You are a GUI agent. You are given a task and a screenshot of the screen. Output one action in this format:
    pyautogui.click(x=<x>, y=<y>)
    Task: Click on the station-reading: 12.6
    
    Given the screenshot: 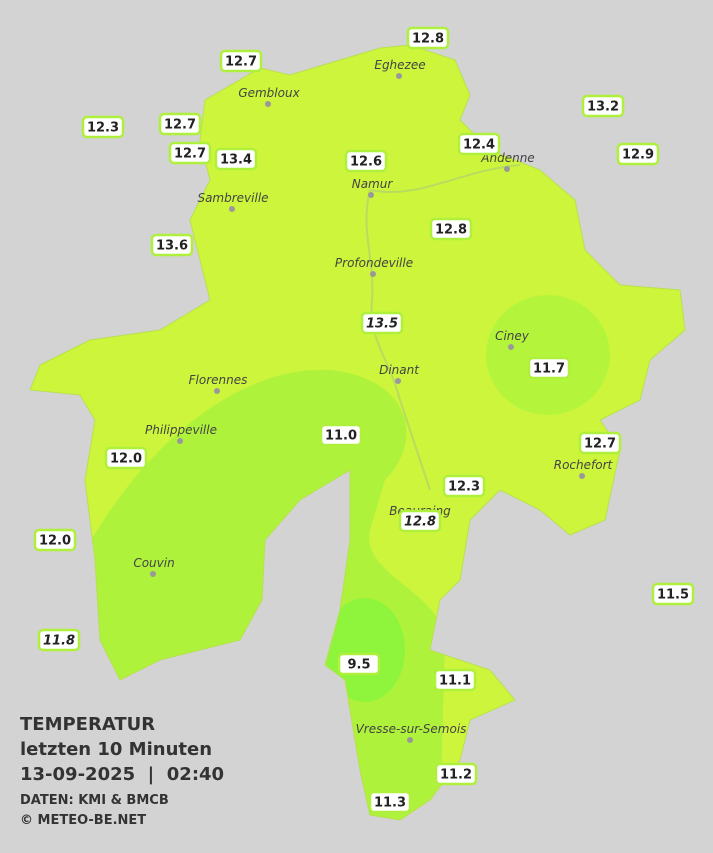 What is the action you would take?
    pyautogui.click(x=366, y=162)
    